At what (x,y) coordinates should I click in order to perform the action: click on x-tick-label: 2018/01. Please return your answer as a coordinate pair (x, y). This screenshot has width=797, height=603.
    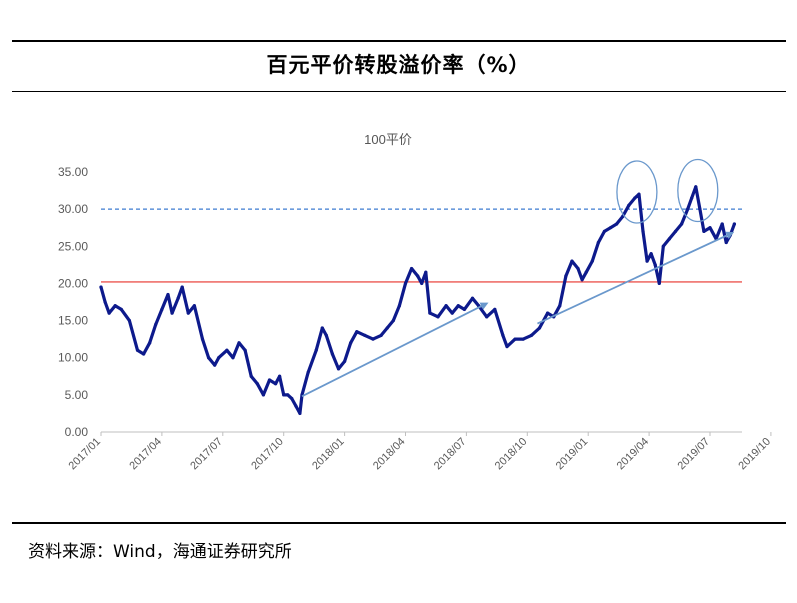
    Looking at the image, I should click on (328, 454).